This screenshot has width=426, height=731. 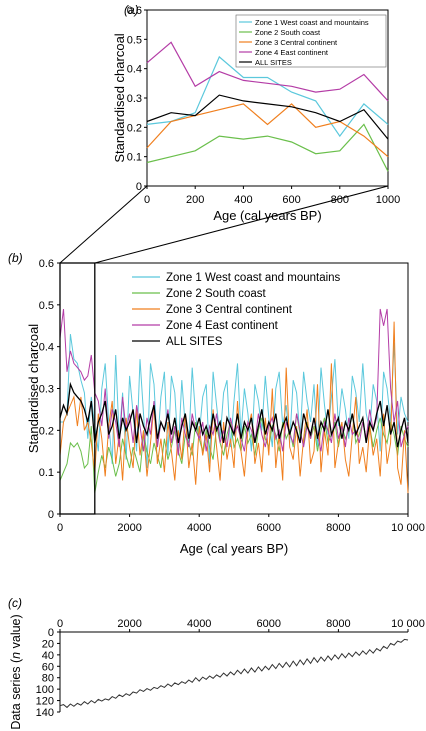 I want to click on y-tick-label-b: 0.6, so click(x=46, y=264).